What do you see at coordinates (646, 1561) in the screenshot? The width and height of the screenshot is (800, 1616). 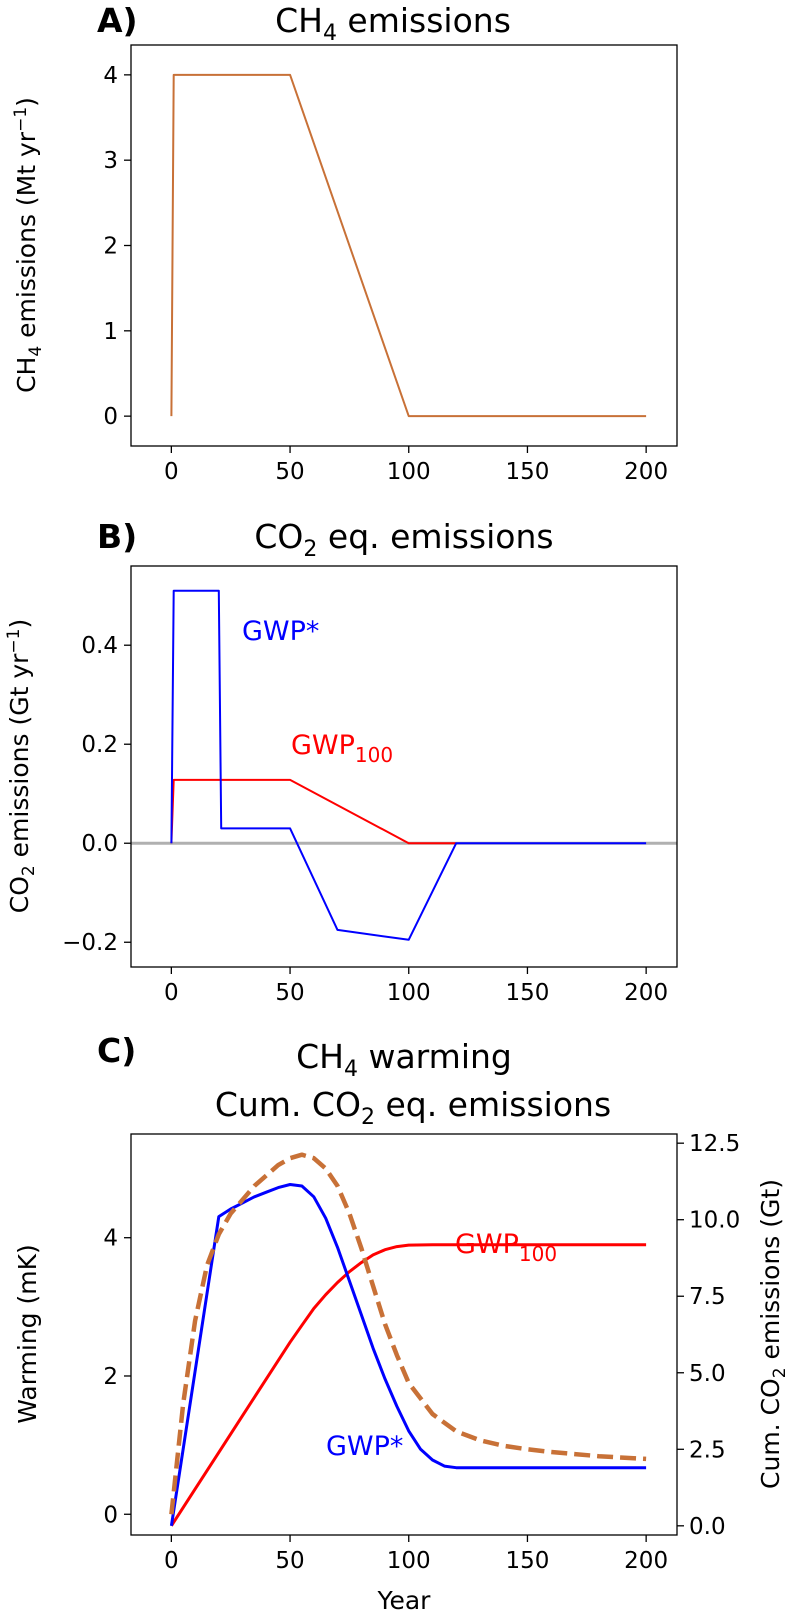 I see `panel-c-xtick-label: 200` at bounding box center [646, 1561].